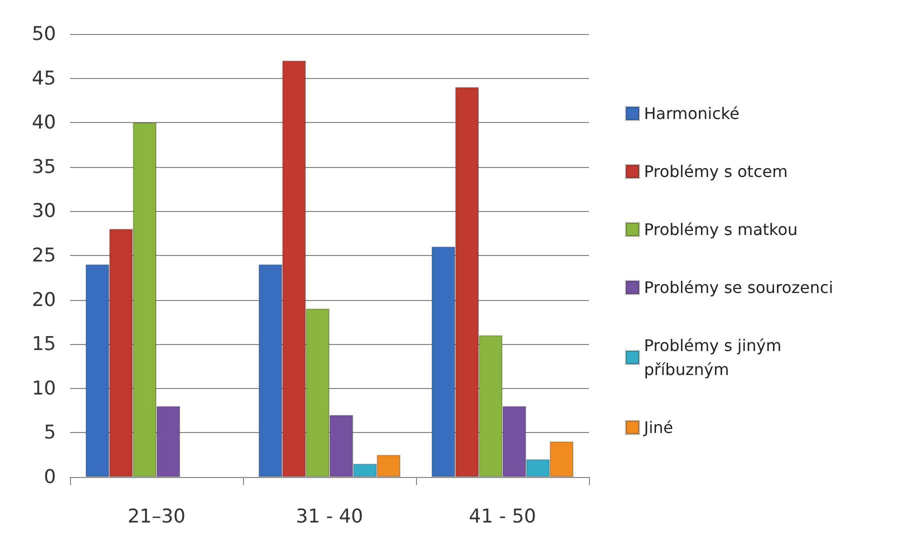  Describe the element at coordinates (44, 299) in the screenshot. I see `y-tick-label: 20` at that location.